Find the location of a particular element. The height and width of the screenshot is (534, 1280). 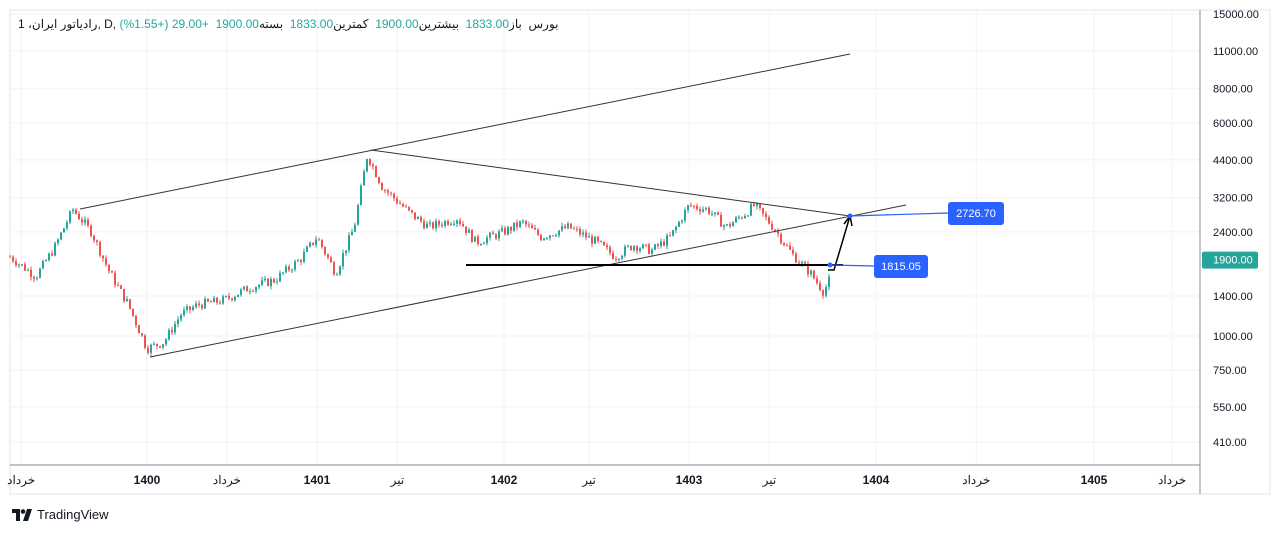

y-tick-label: 750.00 is located at coordinates (1230, 371).